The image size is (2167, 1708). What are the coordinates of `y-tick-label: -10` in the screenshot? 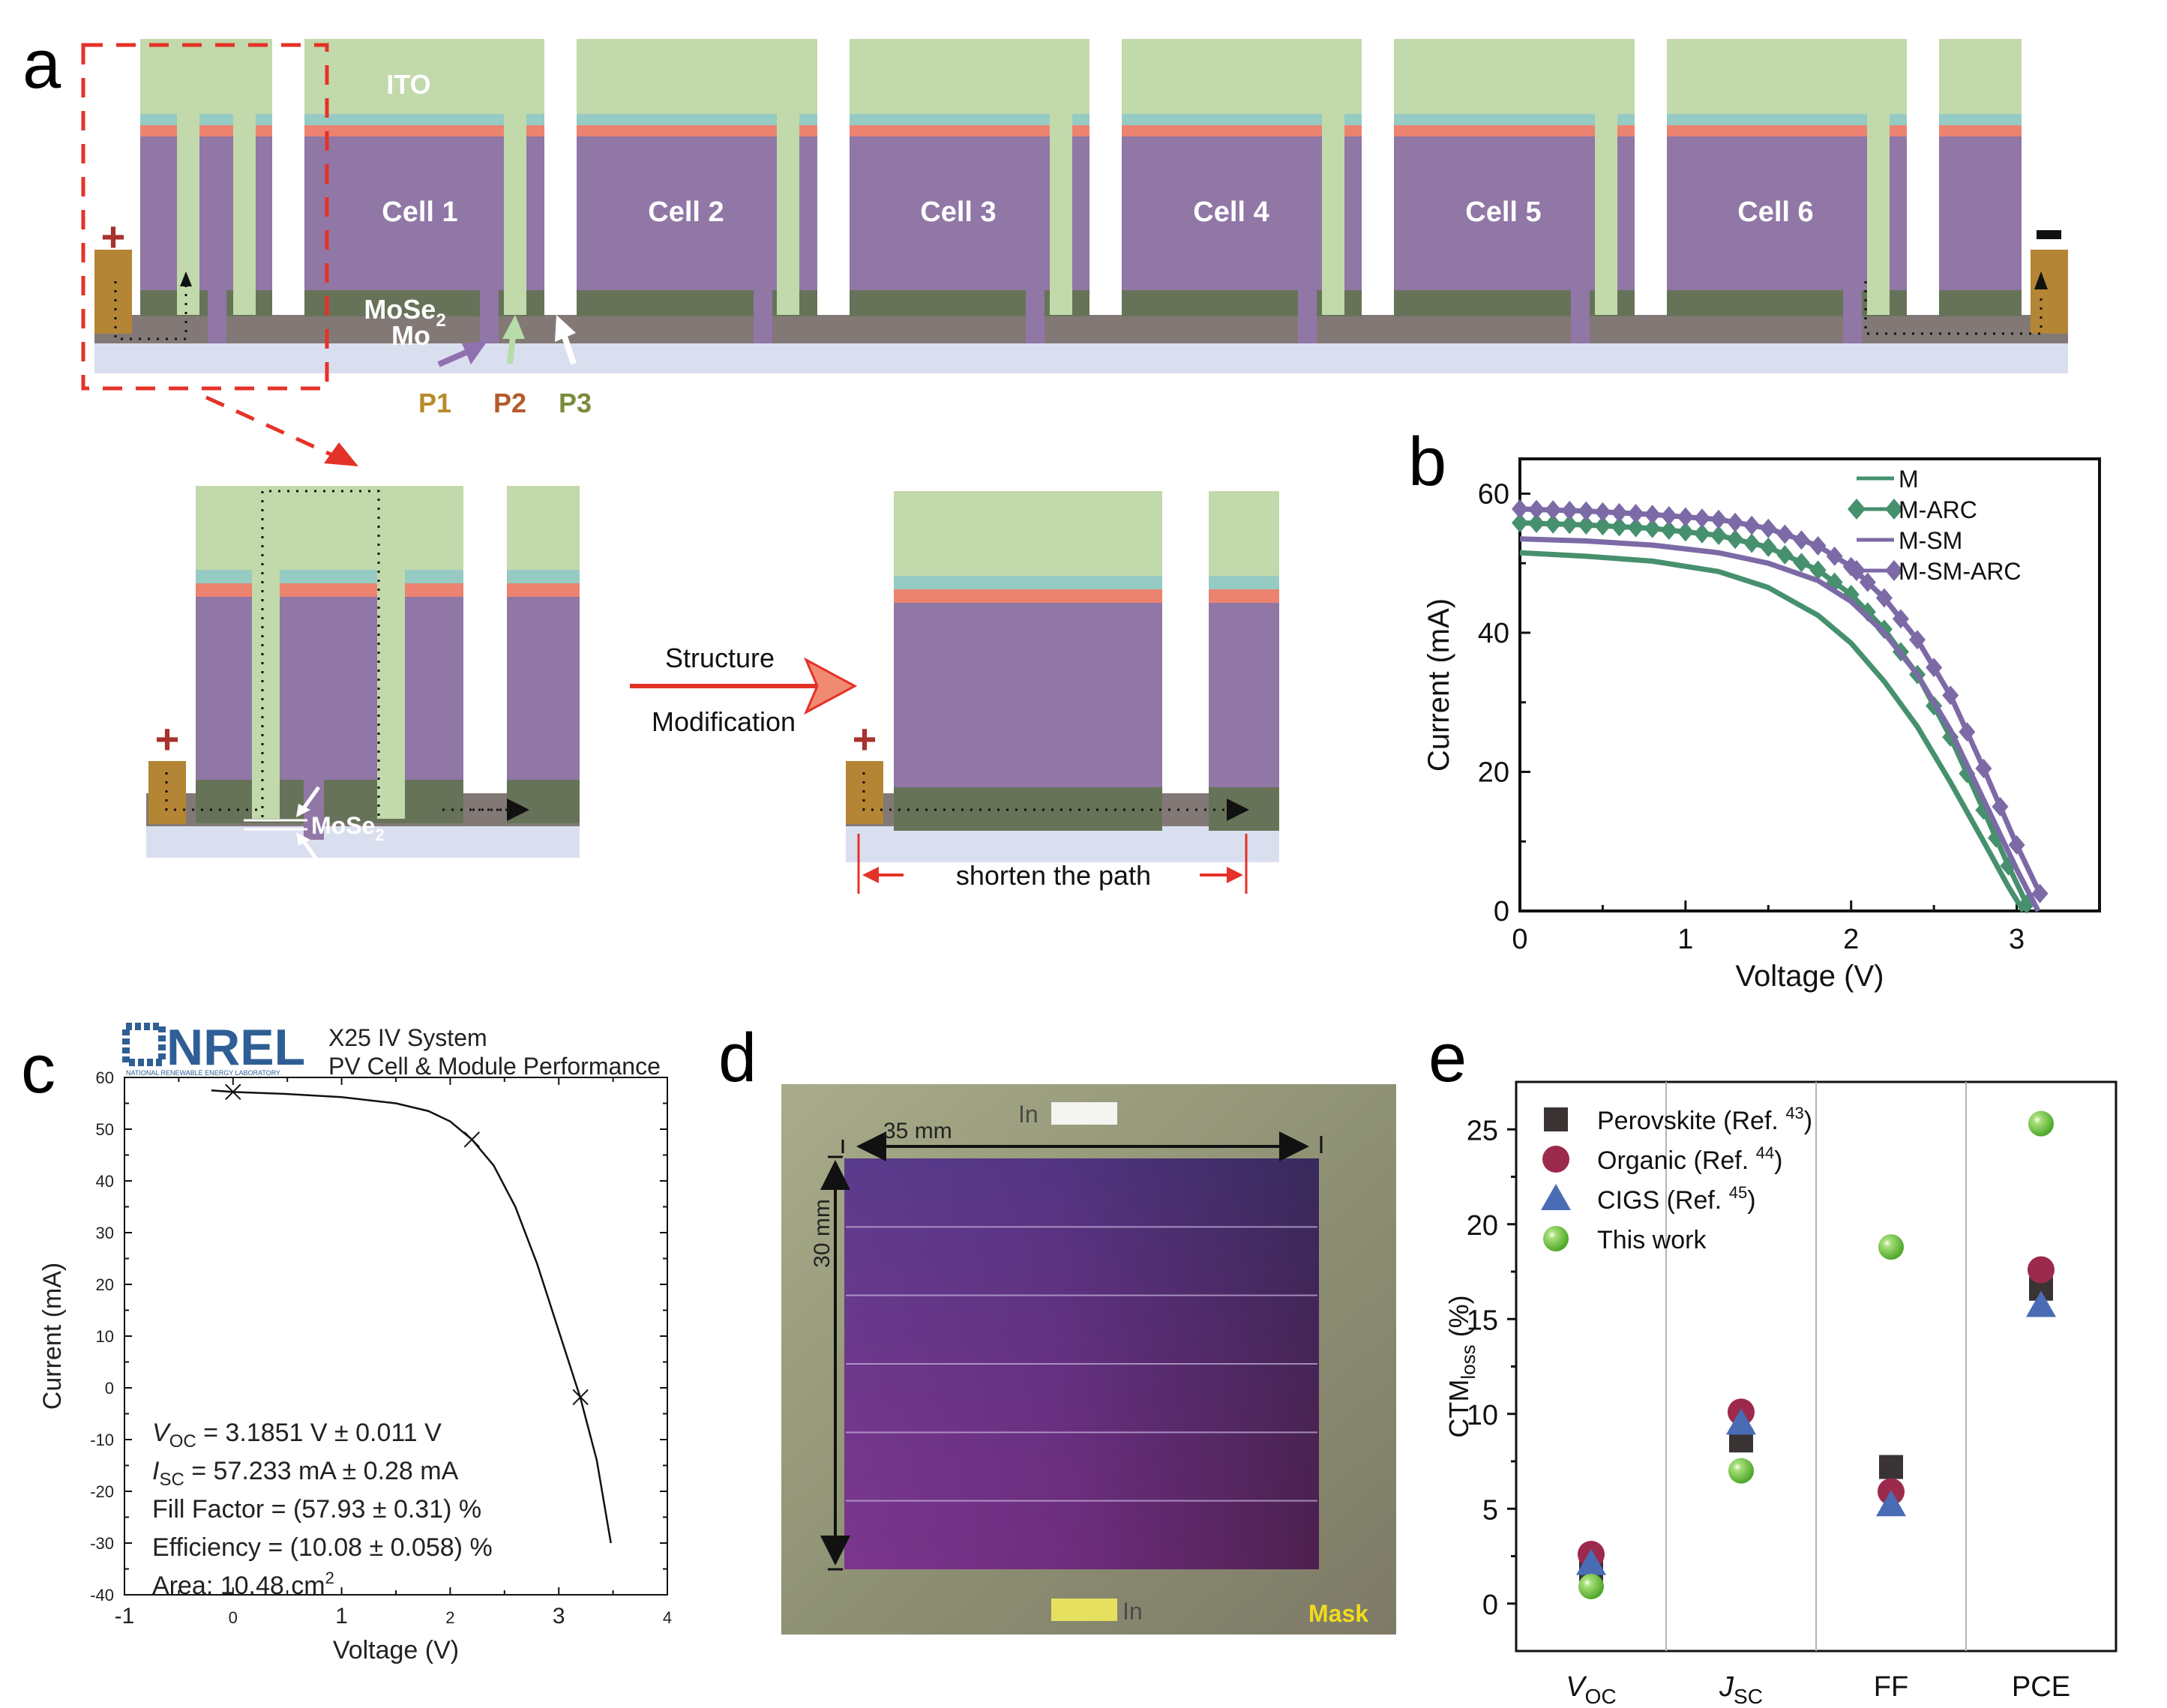 It's located at (102, 1440).